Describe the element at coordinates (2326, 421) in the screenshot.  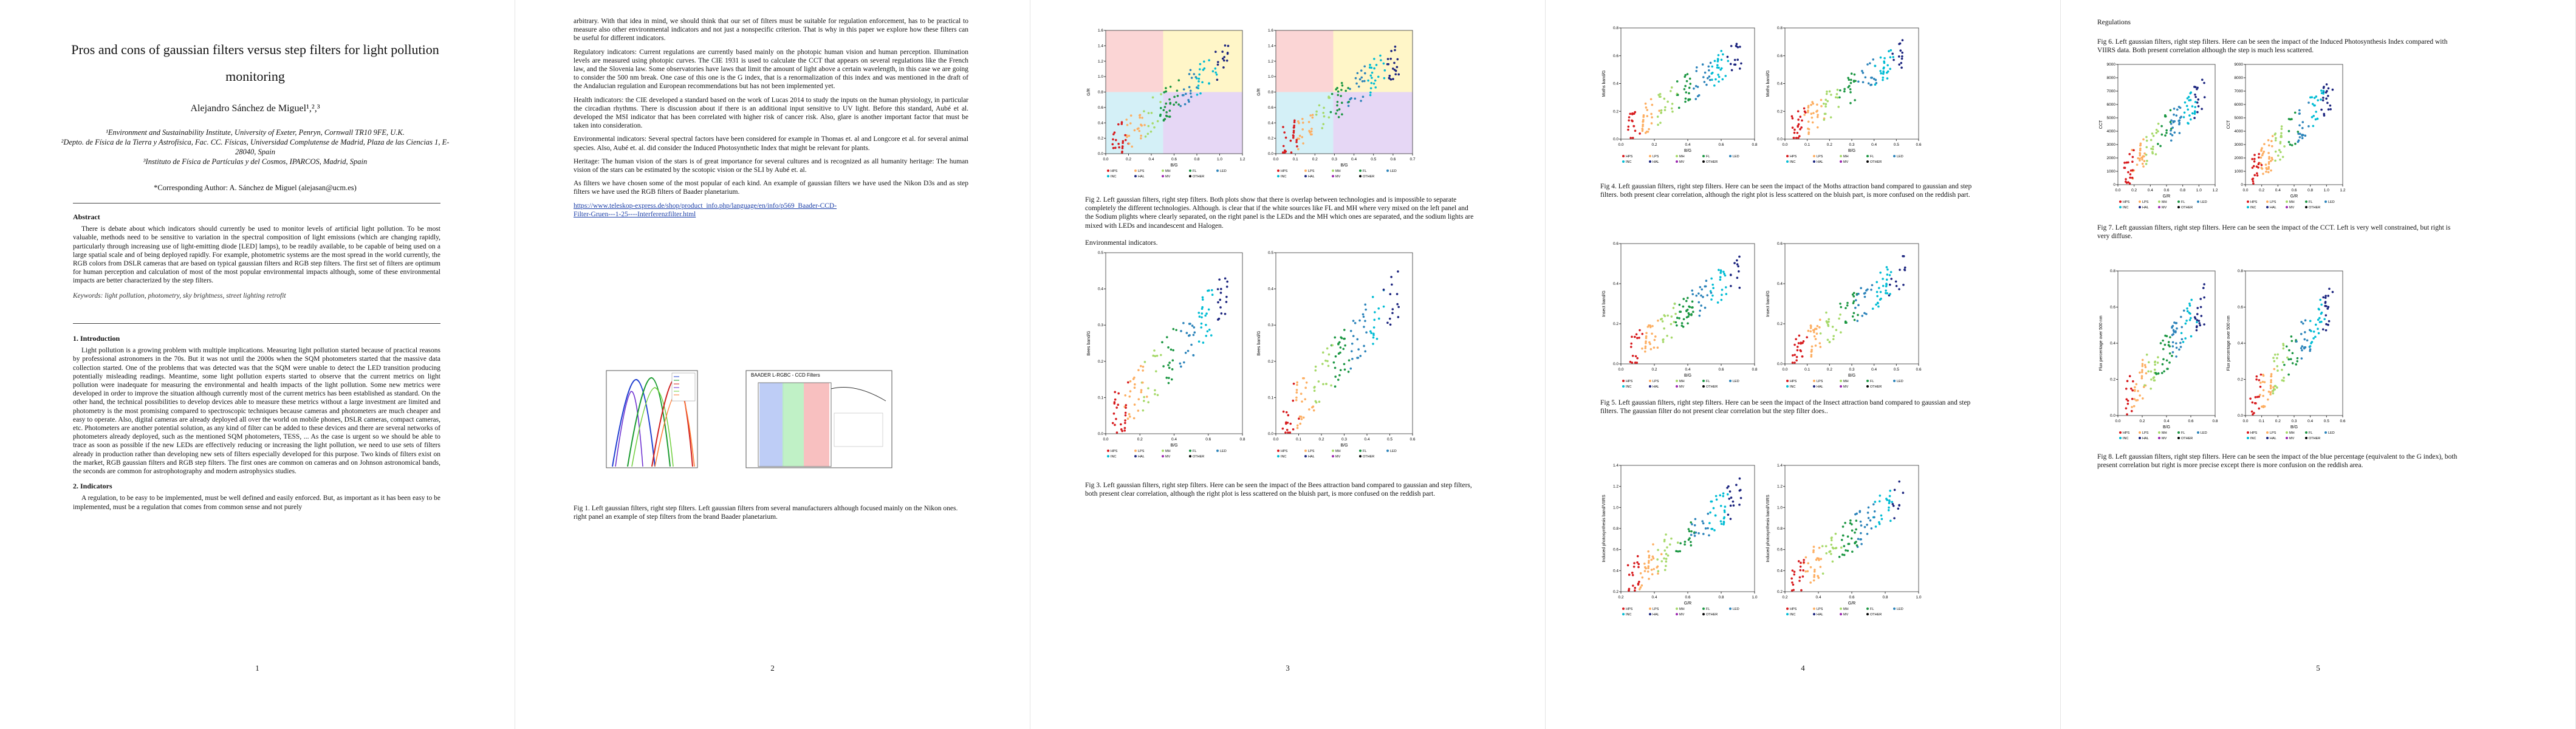
I see `x-tick-label: 0.5` at that location.